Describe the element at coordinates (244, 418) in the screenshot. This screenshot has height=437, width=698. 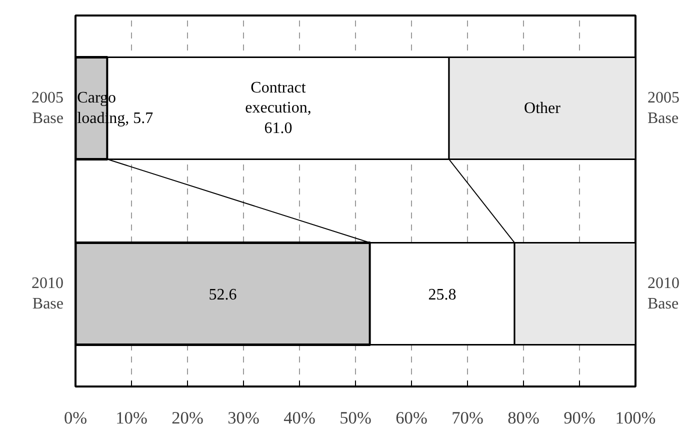
I see `x-tick-label: 30%` at that location.